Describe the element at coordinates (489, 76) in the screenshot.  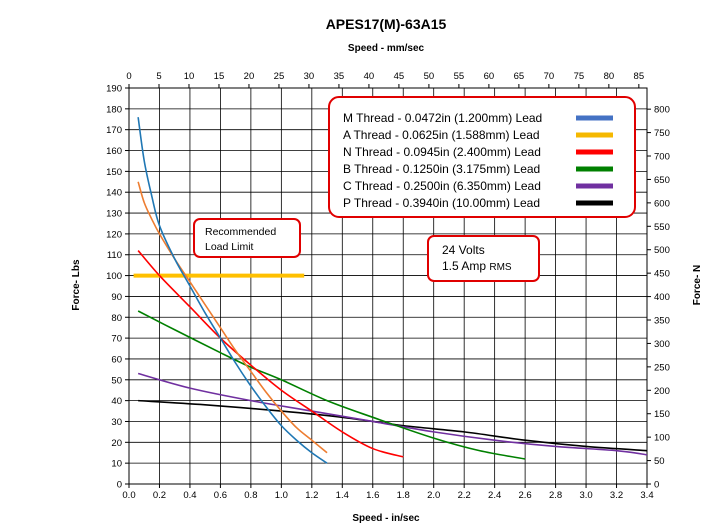
I see `top-tick-label: 60` at that location.